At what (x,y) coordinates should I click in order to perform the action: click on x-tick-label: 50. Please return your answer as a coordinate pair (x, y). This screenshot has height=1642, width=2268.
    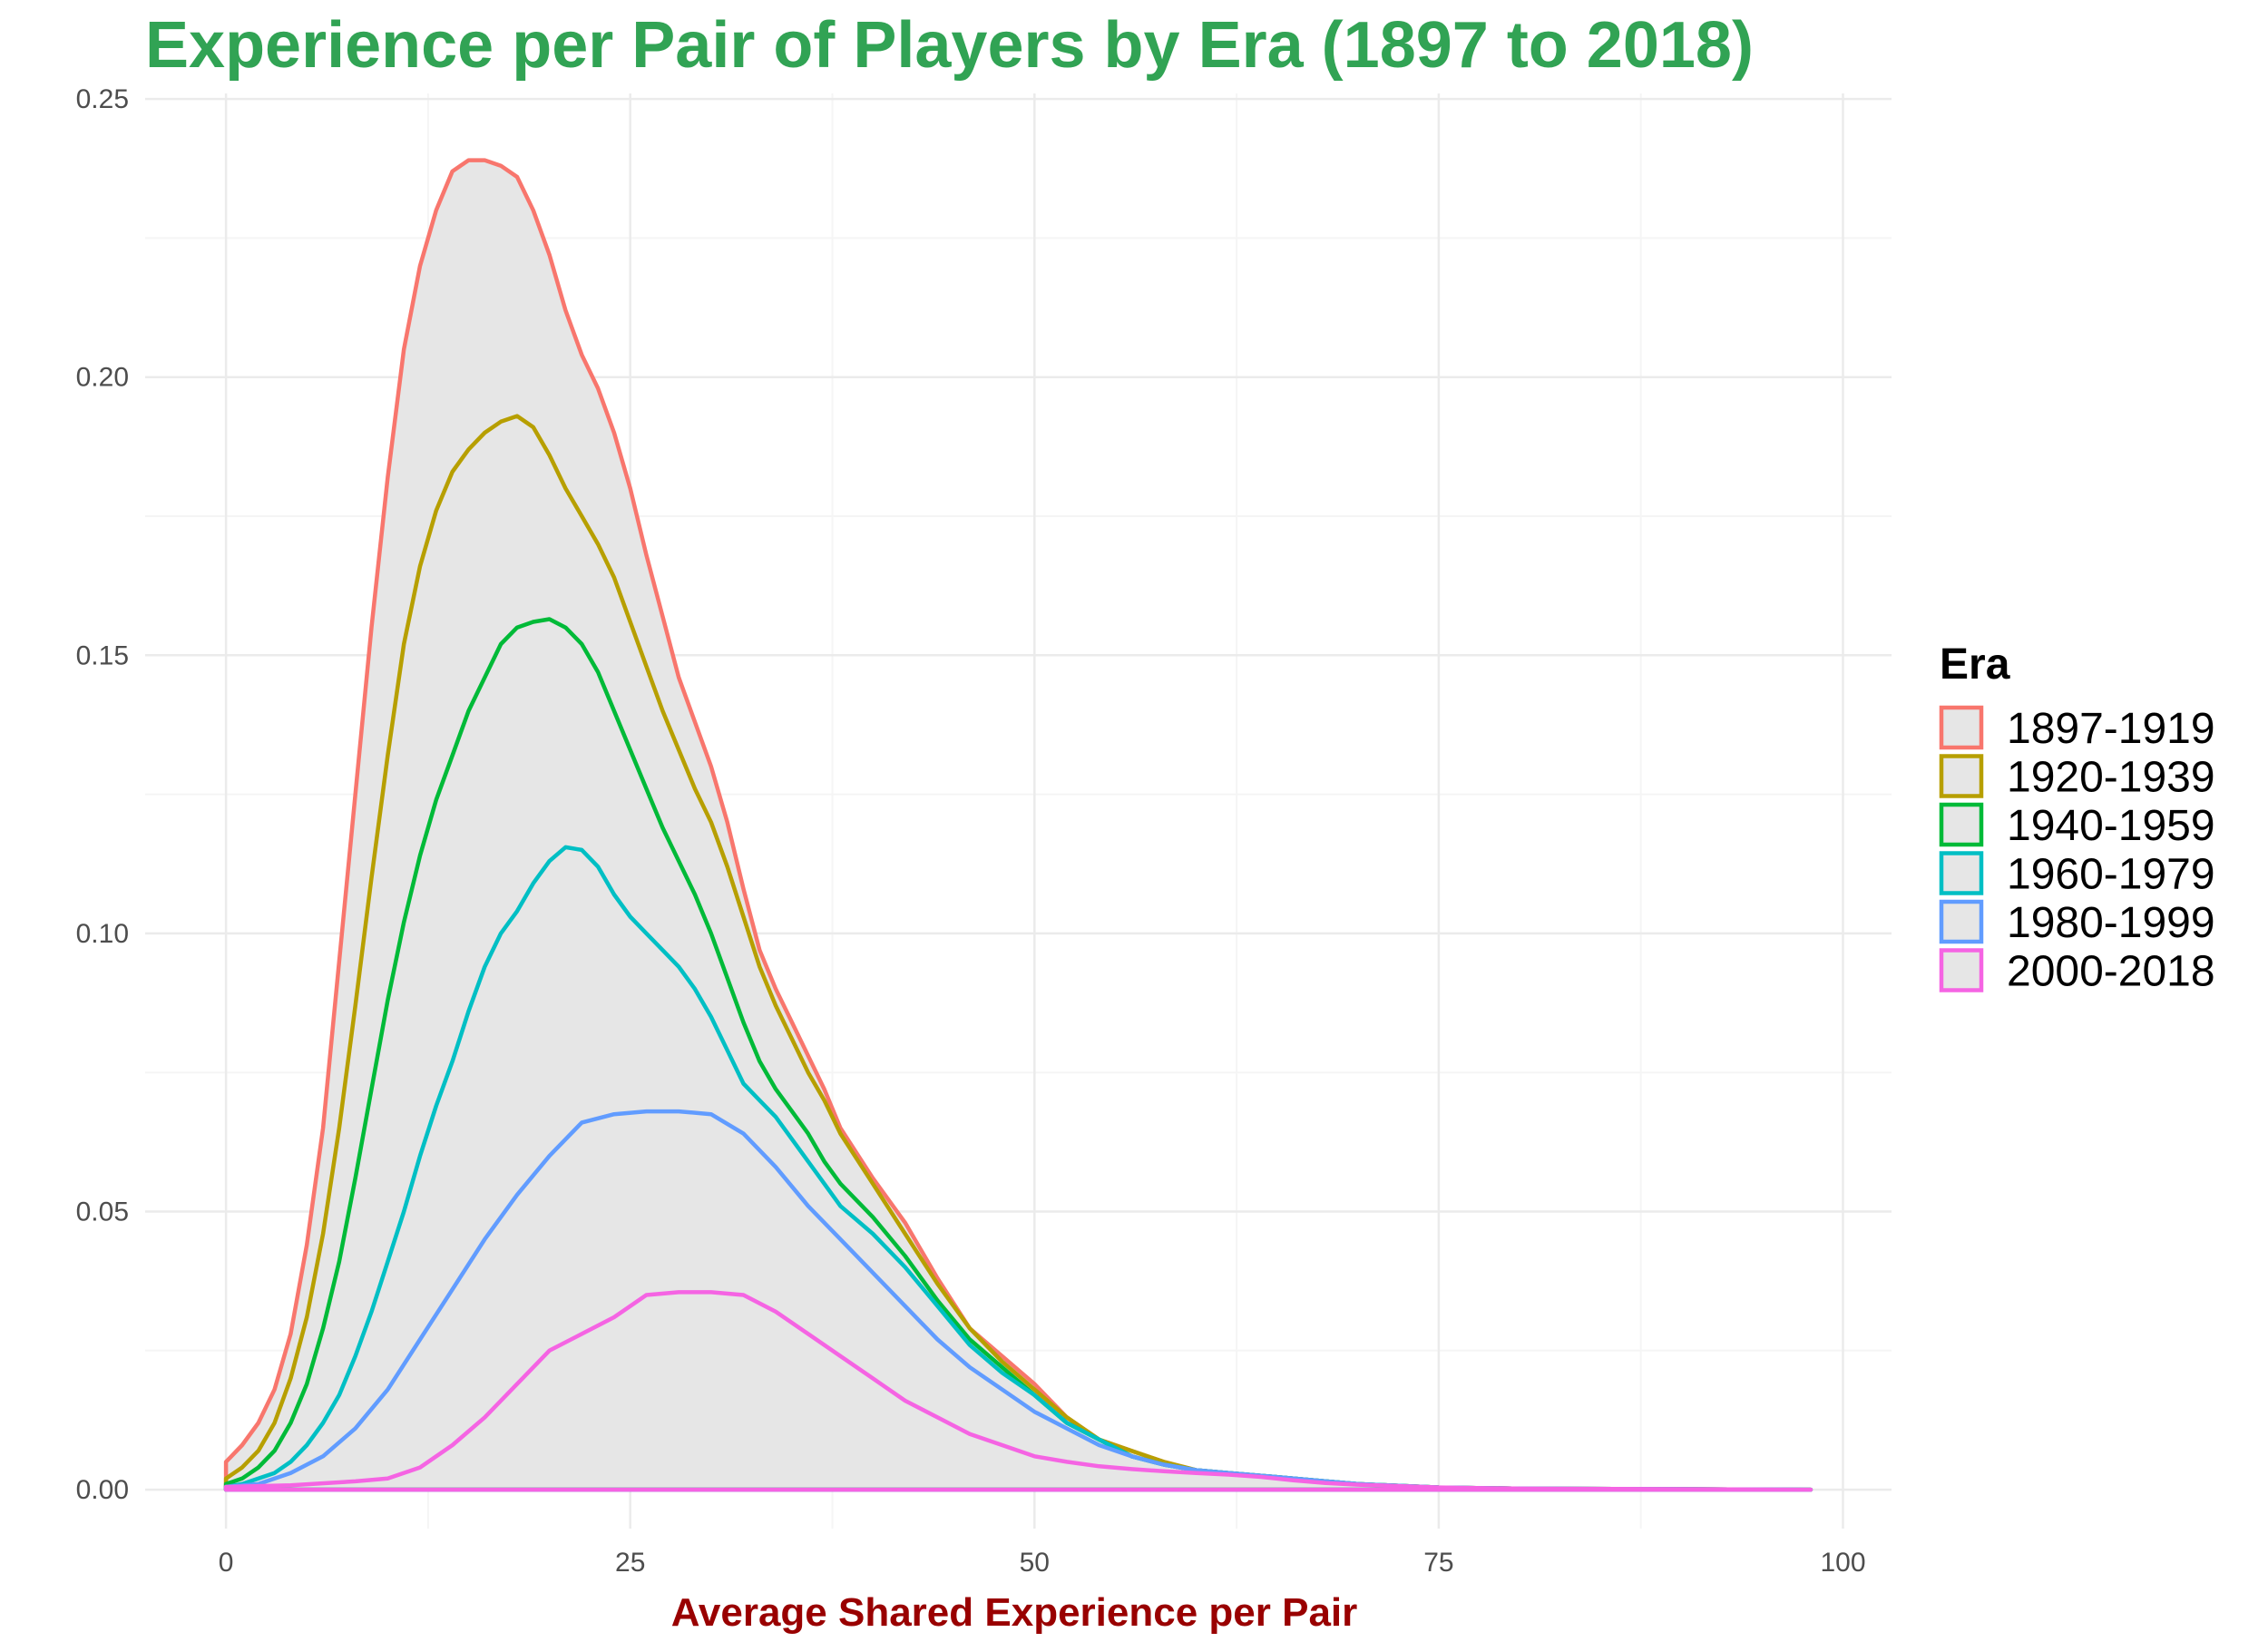
    Looking at the image, I should click on (1035, 1563).